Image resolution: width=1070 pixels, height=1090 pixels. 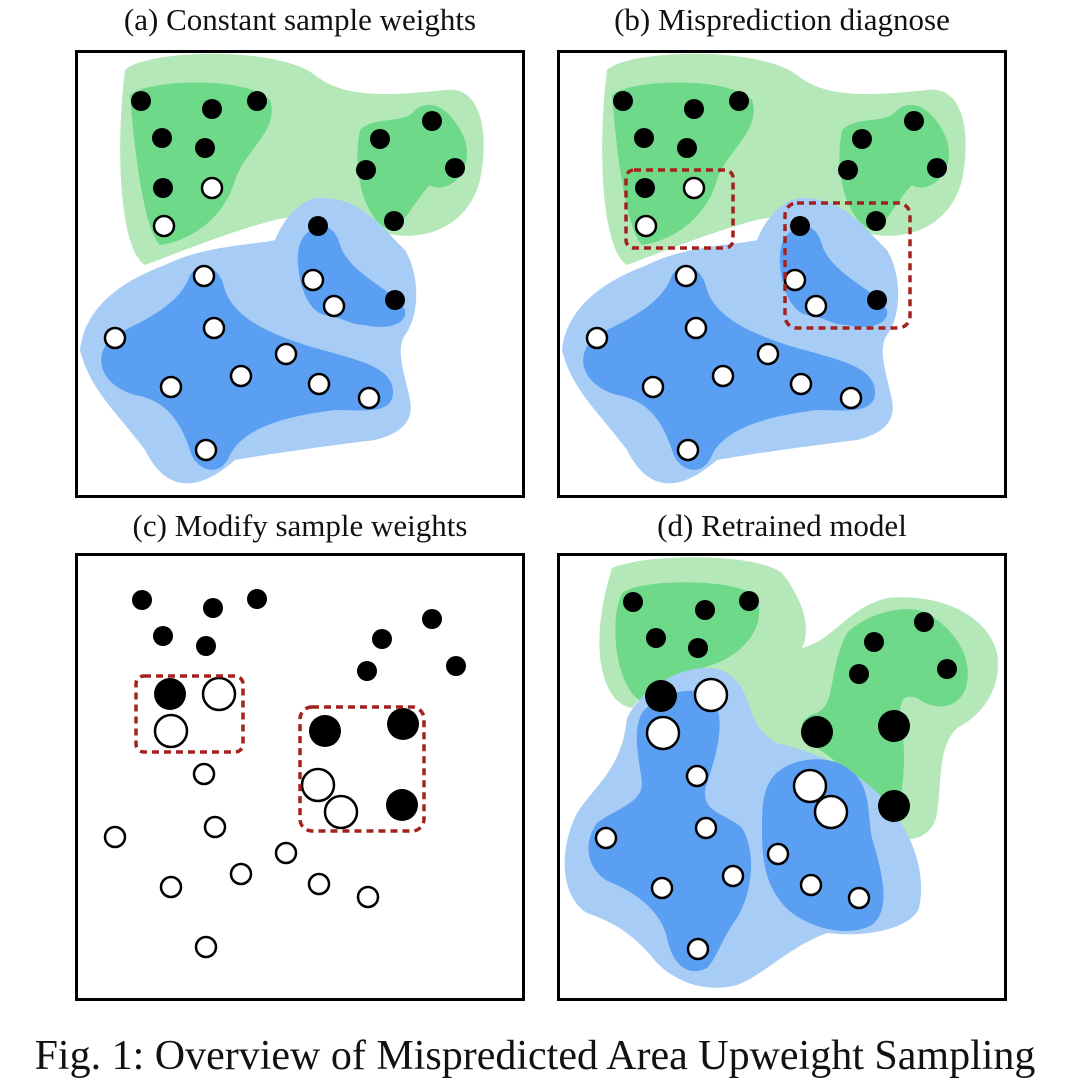 I want to click on panel-d-title: (d) Retrained model, so click(x=782, y=525).